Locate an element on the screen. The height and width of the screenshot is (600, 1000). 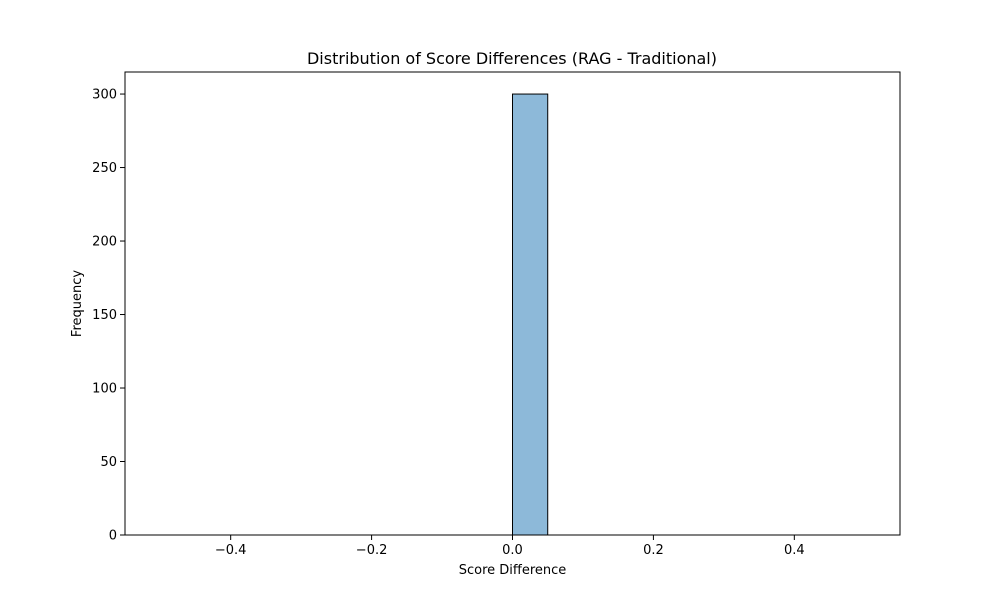
x-tick-label: 0.4 is located at coordinates (794, 550).